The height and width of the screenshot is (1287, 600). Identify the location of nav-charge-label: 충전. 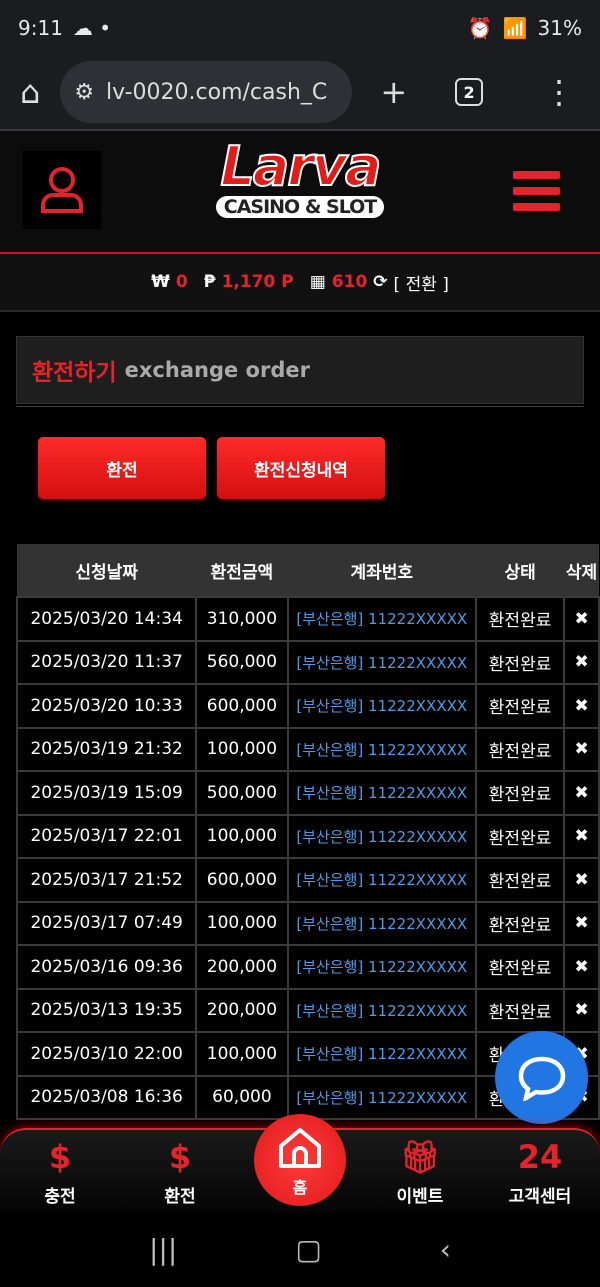
(60, 1197).